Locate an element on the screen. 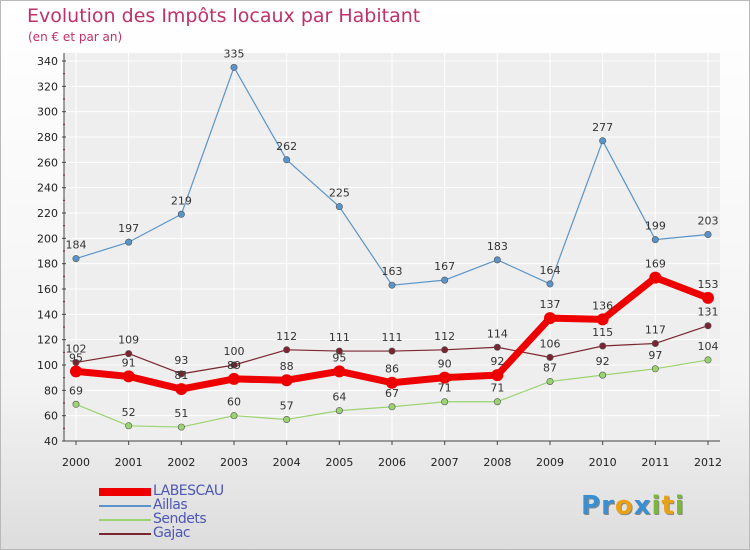 The image size is (750, 550). data-label-gajac: 131 is located at coordinates (708, 312).